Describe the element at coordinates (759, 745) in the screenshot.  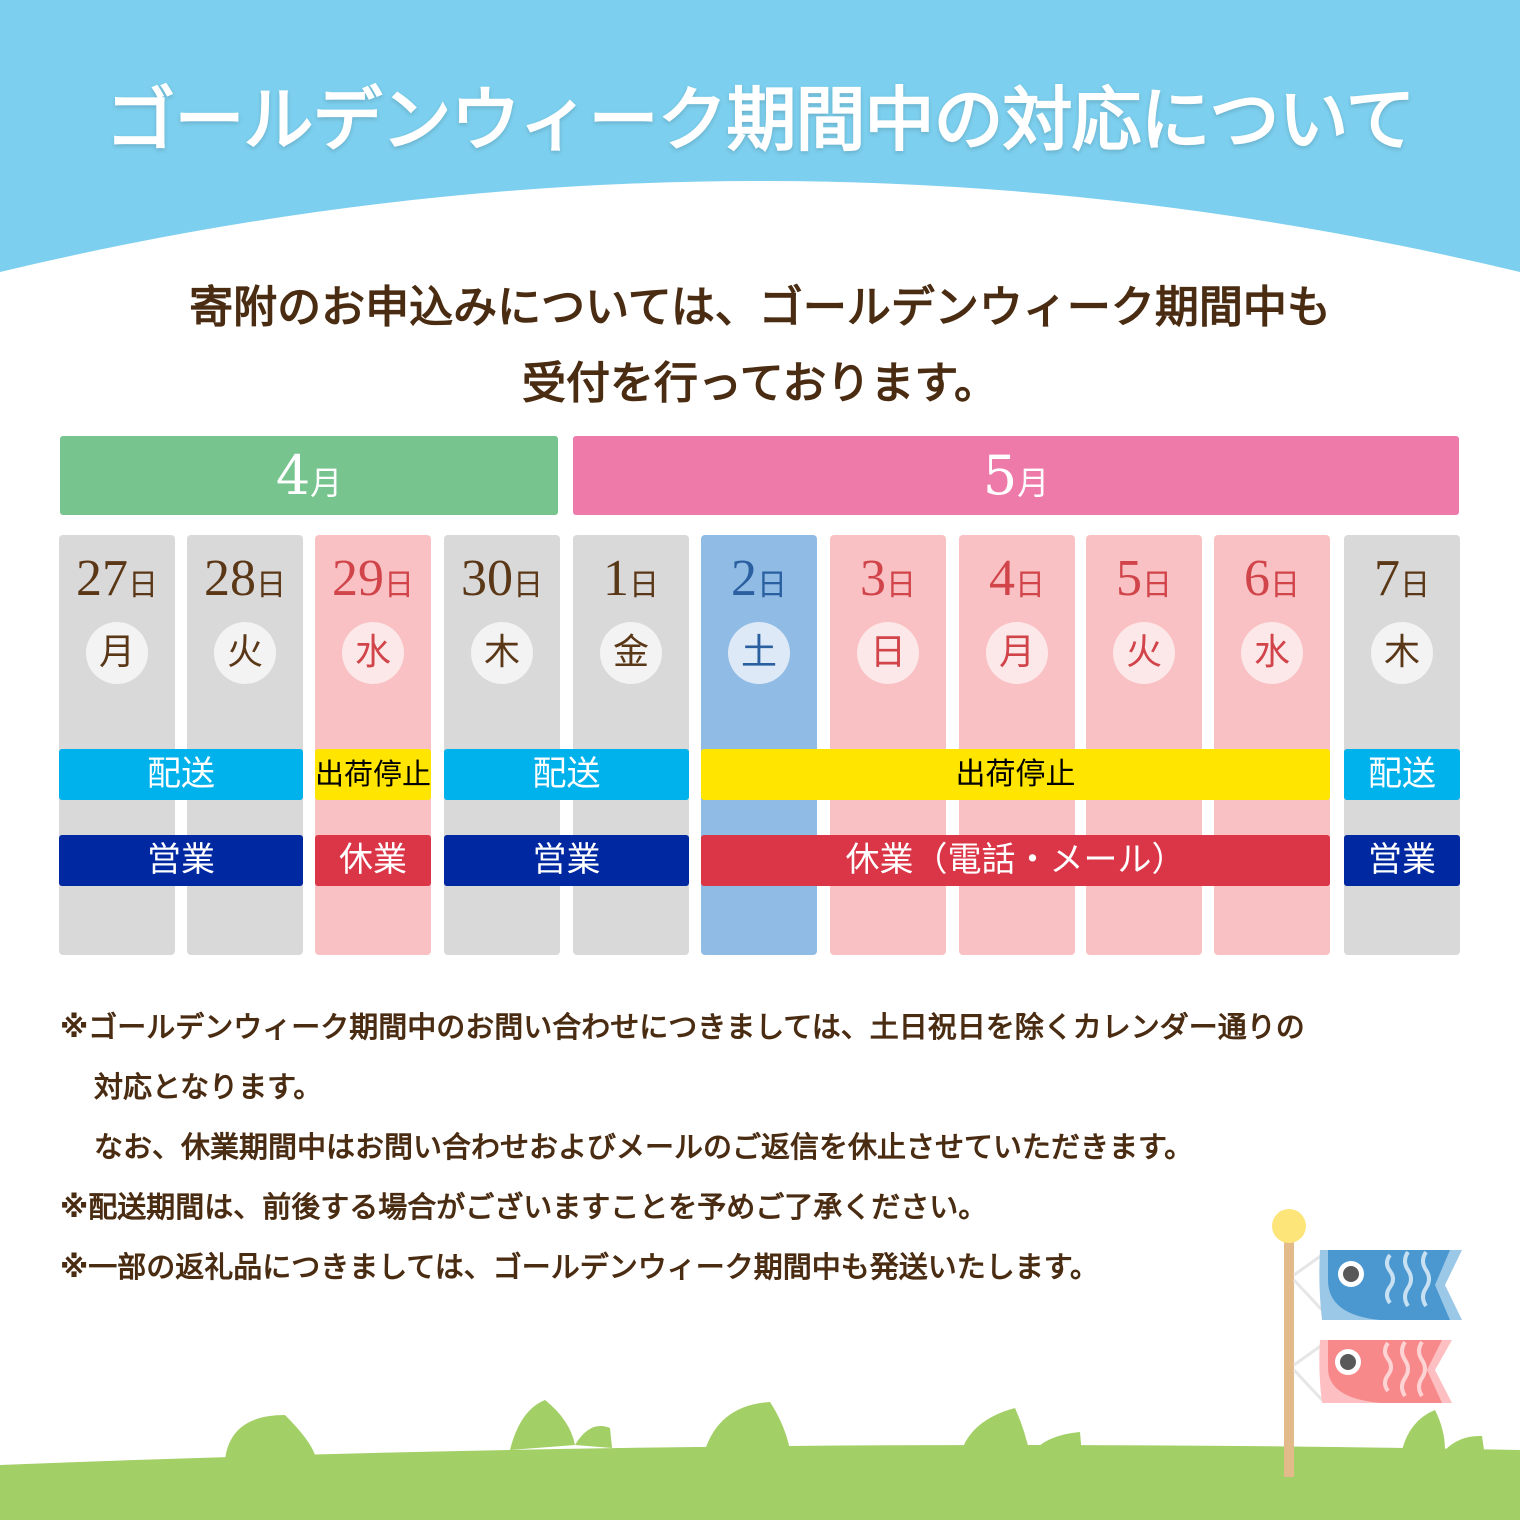
I see `day-column: 2日土` at that location.